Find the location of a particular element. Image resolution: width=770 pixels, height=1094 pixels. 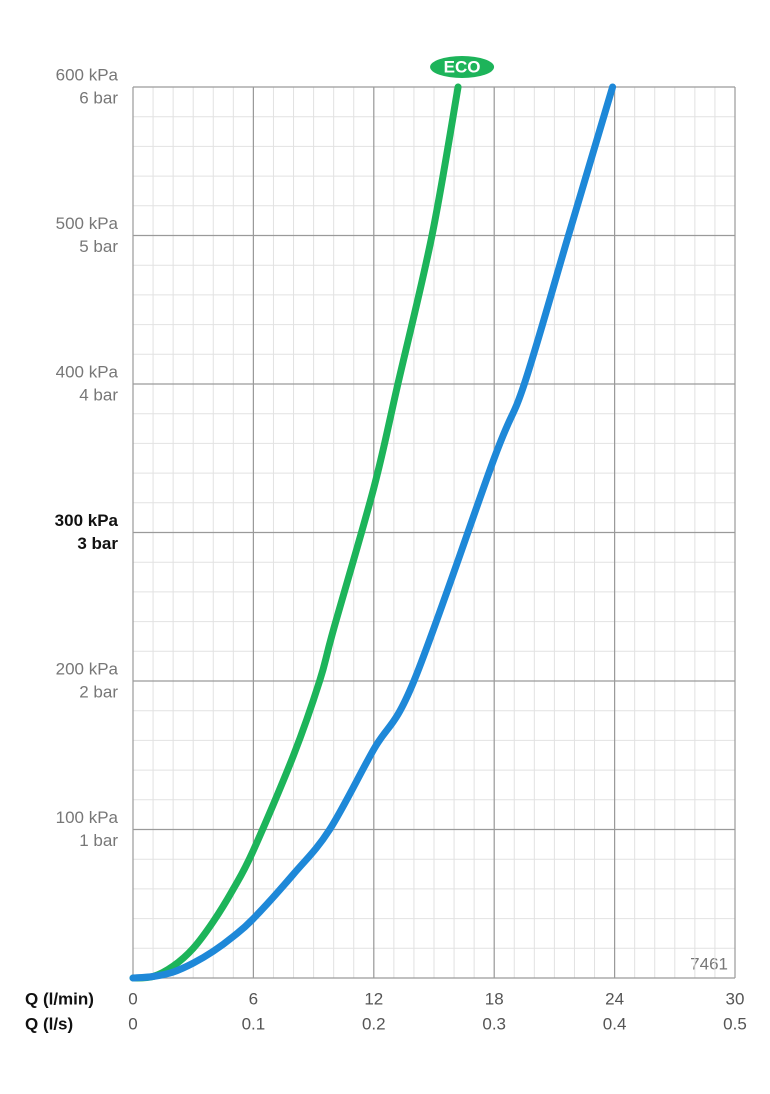

y-tick-label: 500 kPa is located at coordinates (87, 223).